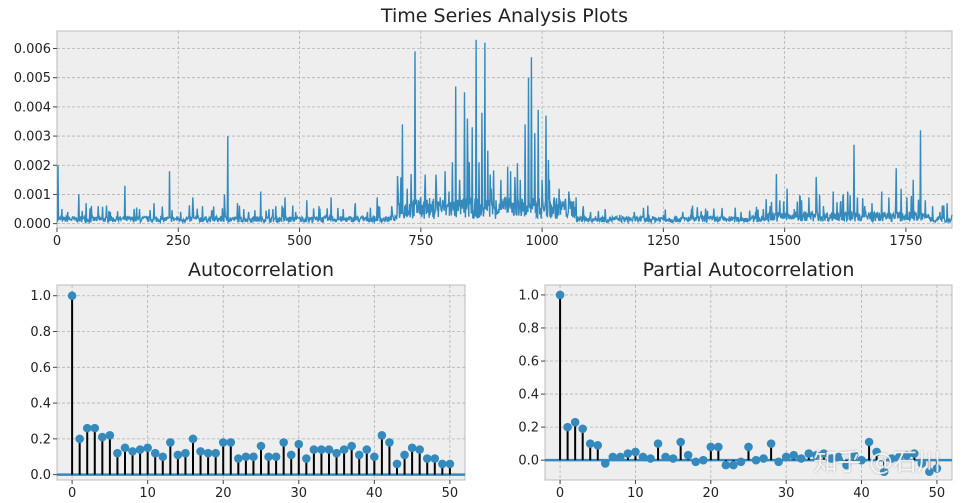 This screenshot has width=963, height=503. Describe the element at coordinates (663, 241) in the screenshot. I see `x-tick-label: 1250` at that location.